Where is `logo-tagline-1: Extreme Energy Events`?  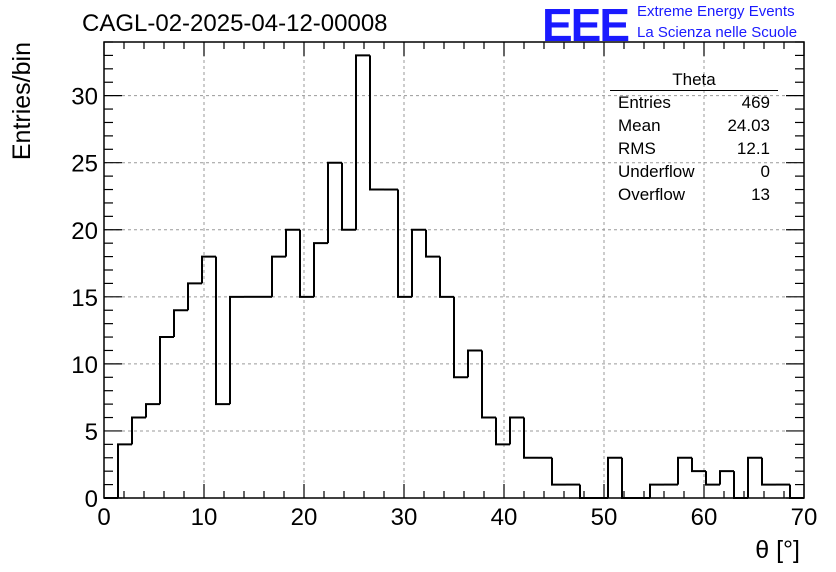
logo-tagline-1: Extreme Energy Events is located at coordinates (716, 11).